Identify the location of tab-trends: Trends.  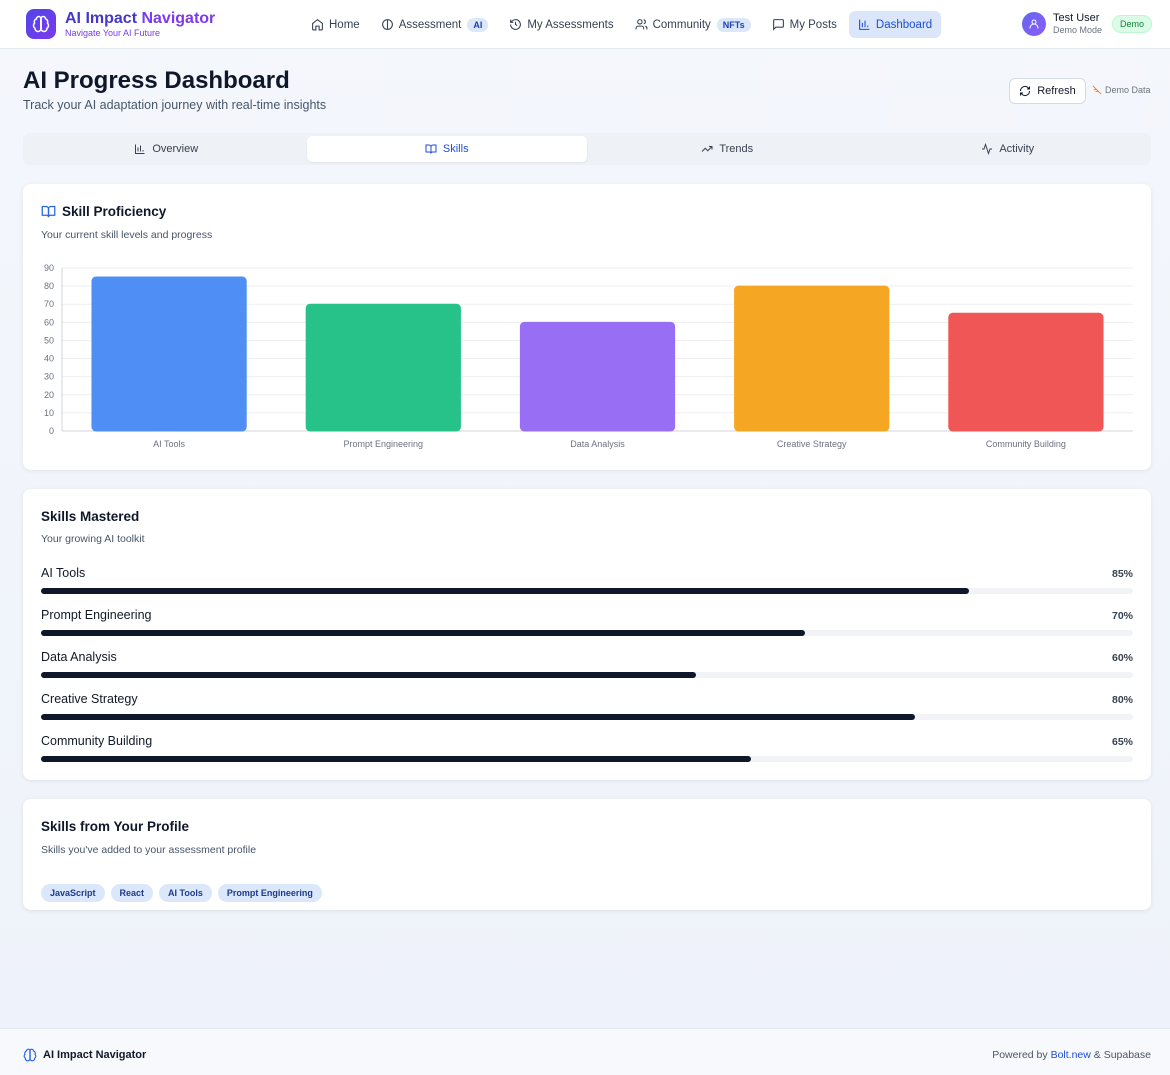
(727, 149).